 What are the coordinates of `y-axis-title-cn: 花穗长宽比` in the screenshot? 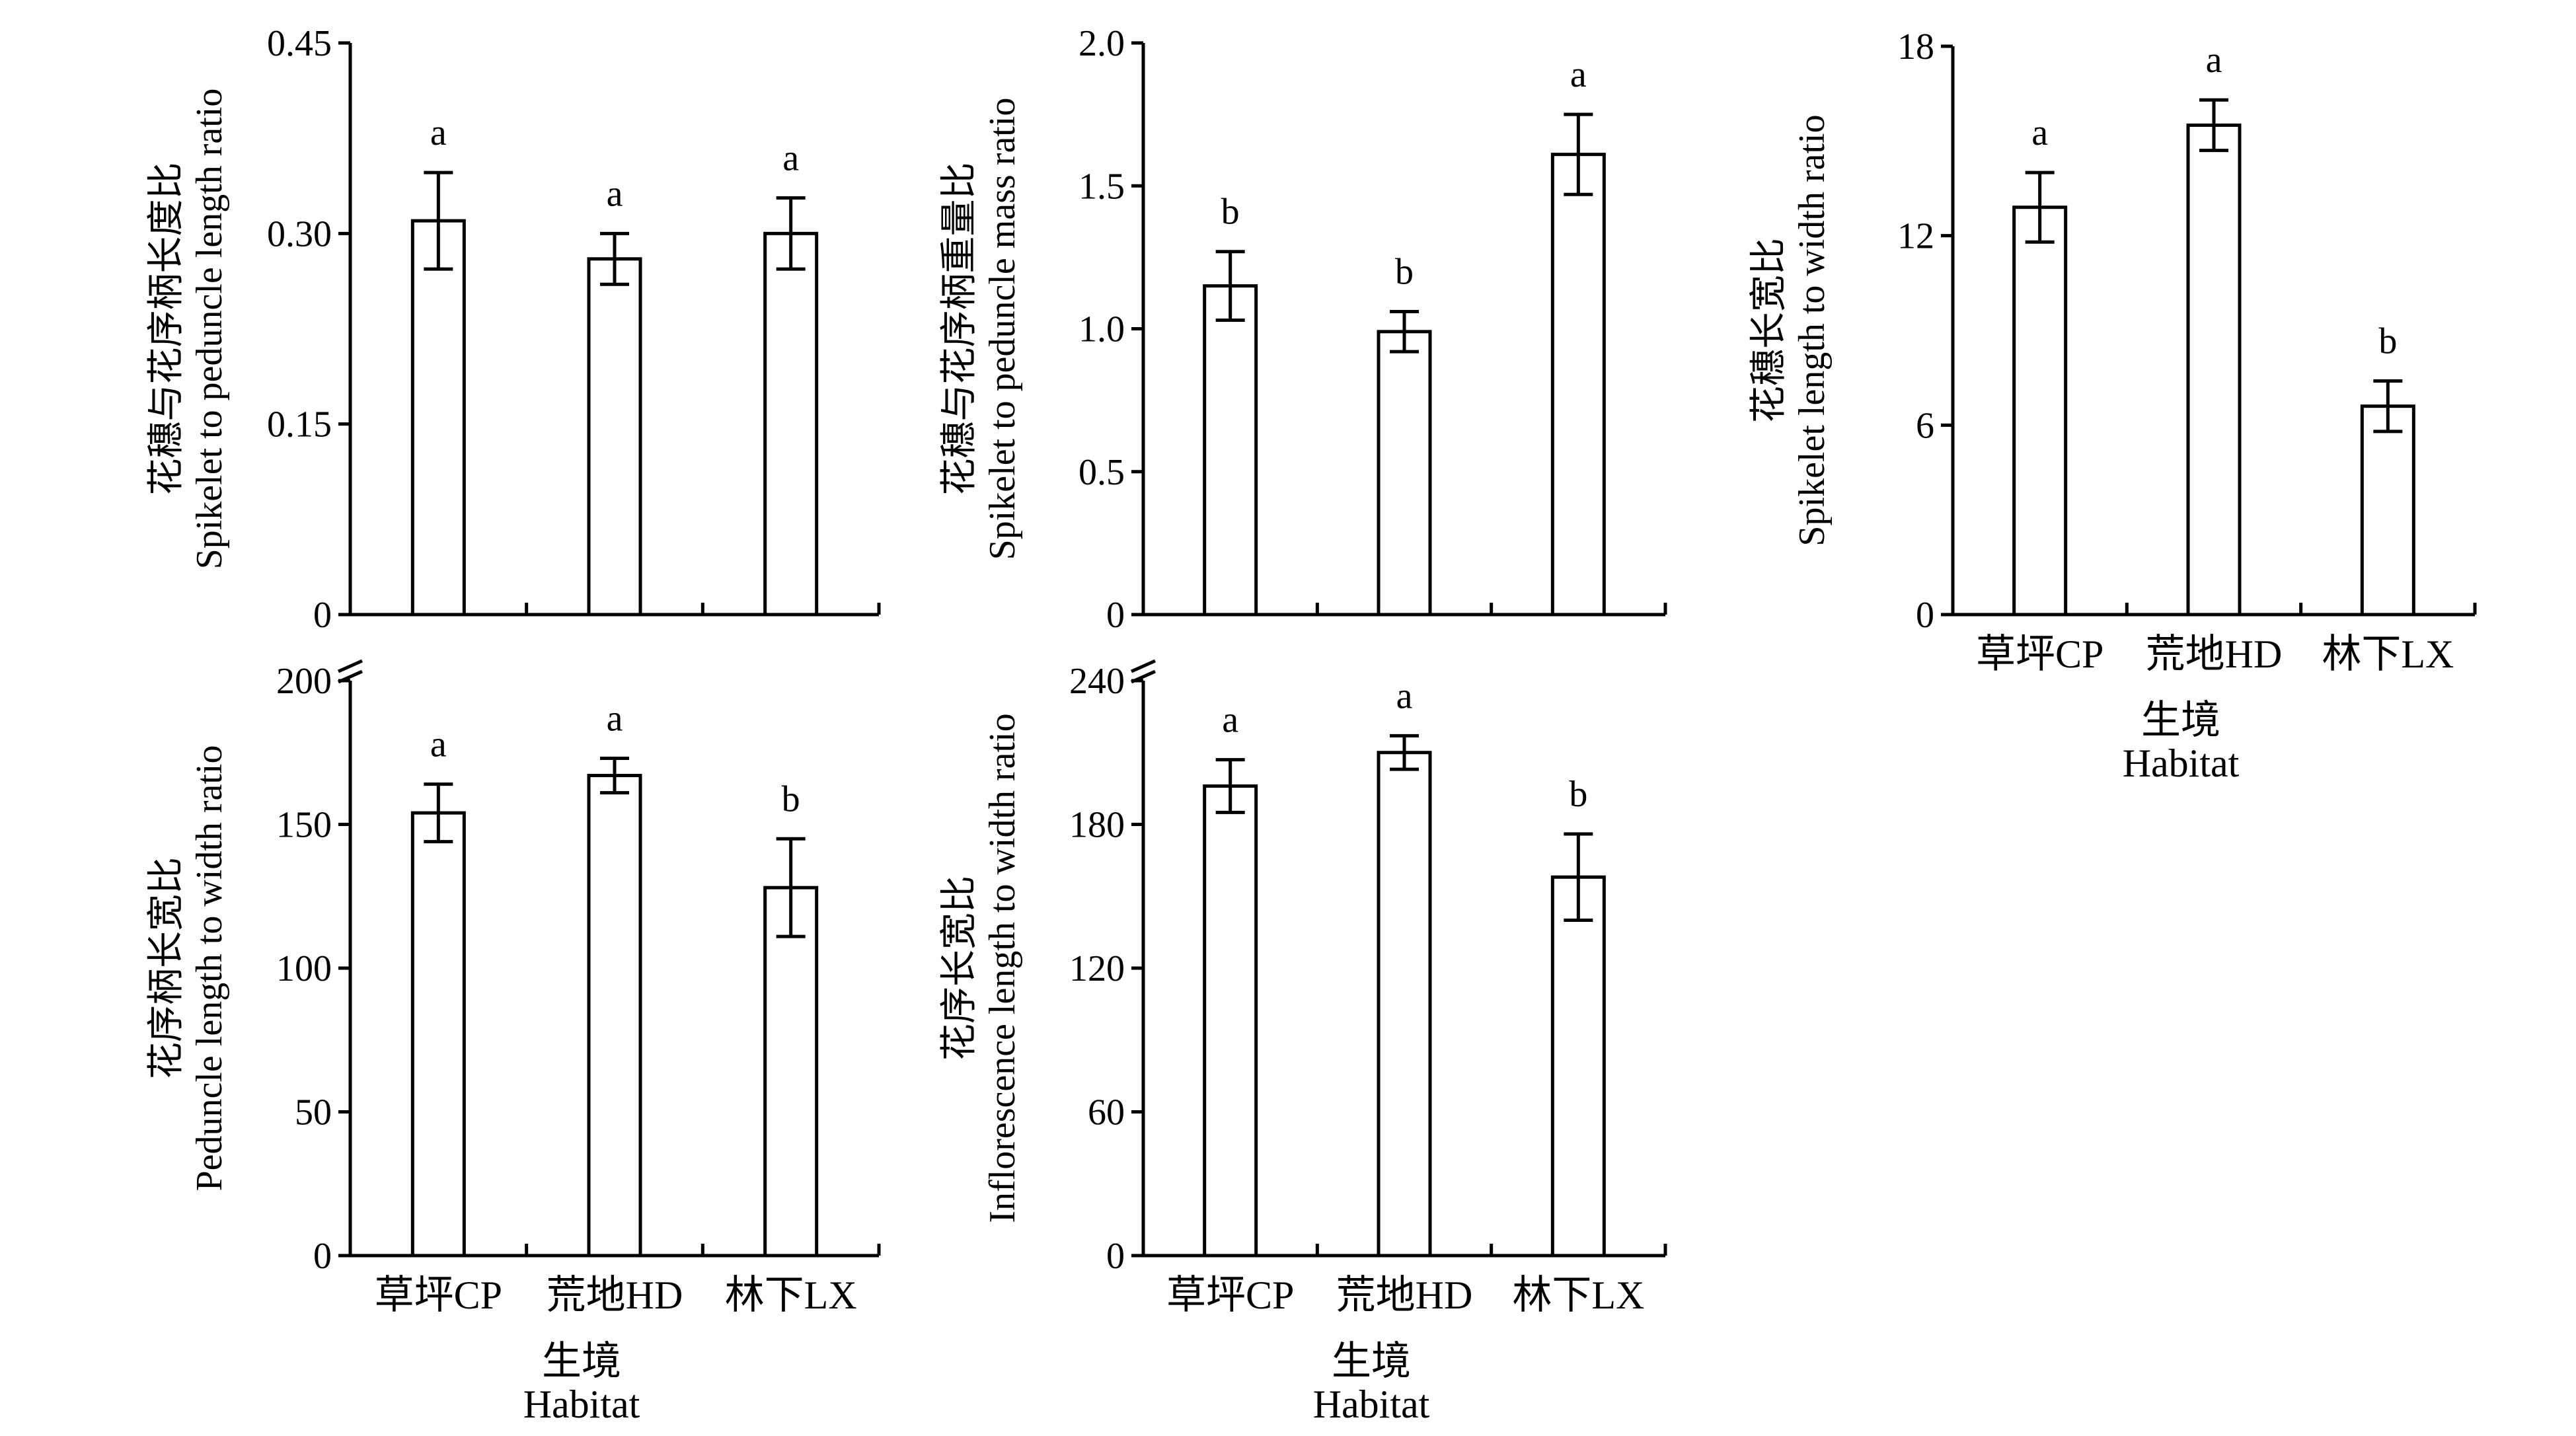 It's located at (1770, 330).